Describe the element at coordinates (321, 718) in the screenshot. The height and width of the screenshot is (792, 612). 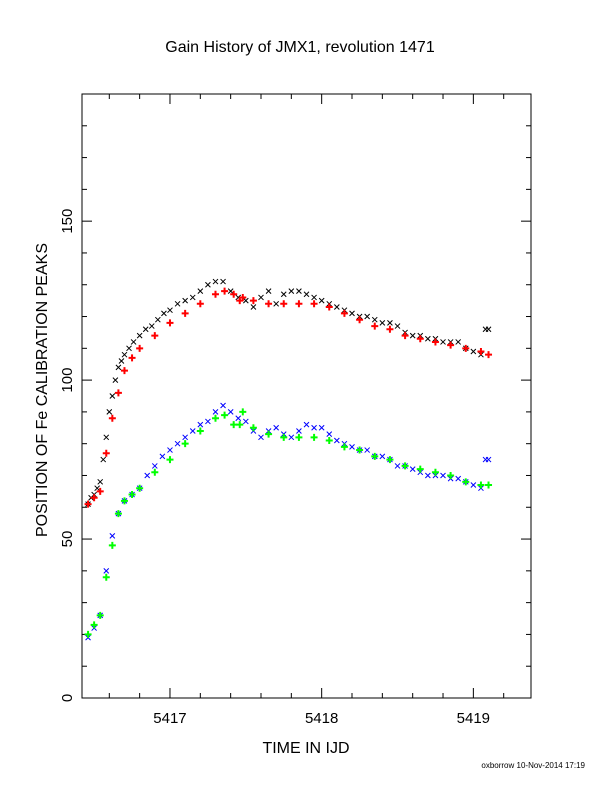
I see `x-tick-label: 5418` at that location.